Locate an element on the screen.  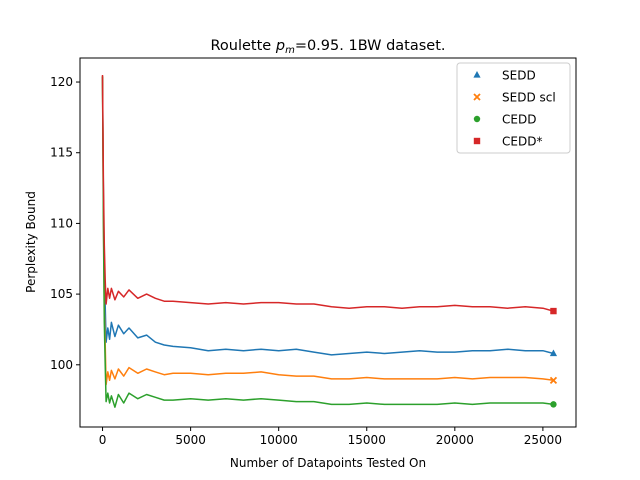
series-end-marker-sedd-scl is located at coordinates (553, 380).